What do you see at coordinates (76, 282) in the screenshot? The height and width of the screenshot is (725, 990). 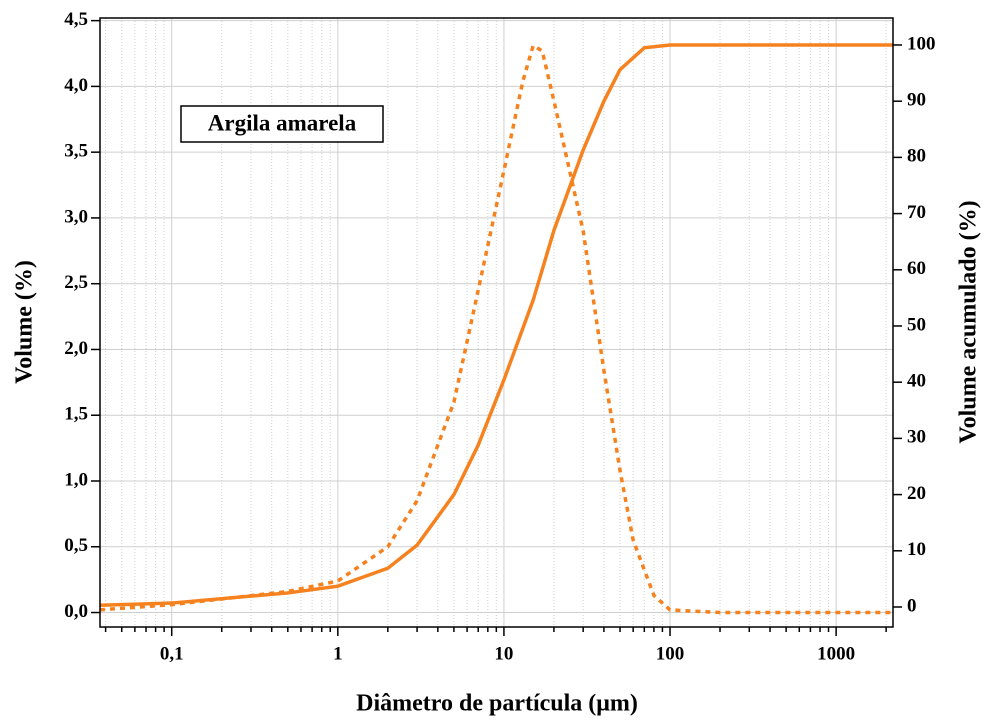 I see `y-tick-label: 2,5` at bounding box center [76, 282].